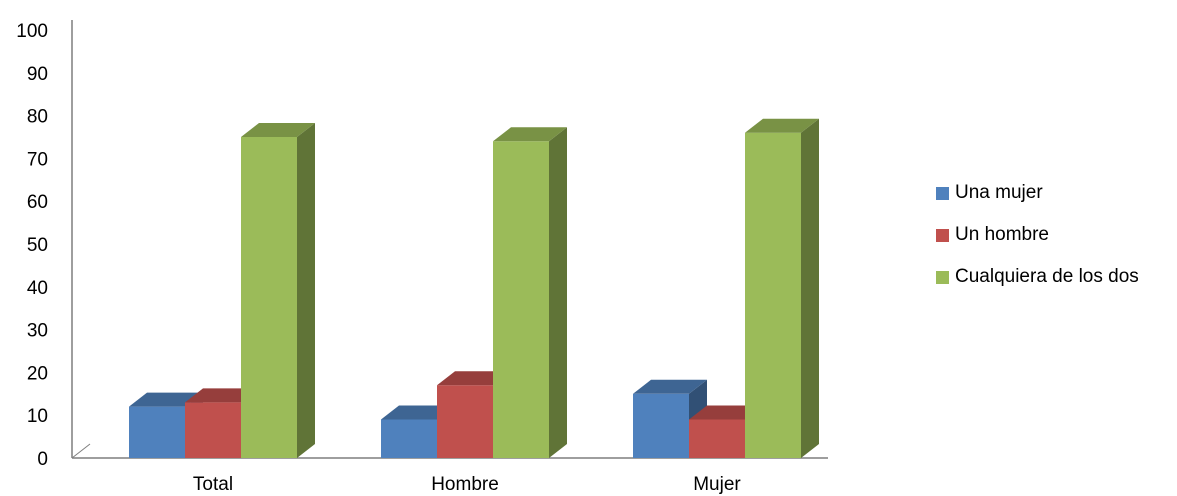  I want to click on x-tick-label: Total, so click(213, 484).